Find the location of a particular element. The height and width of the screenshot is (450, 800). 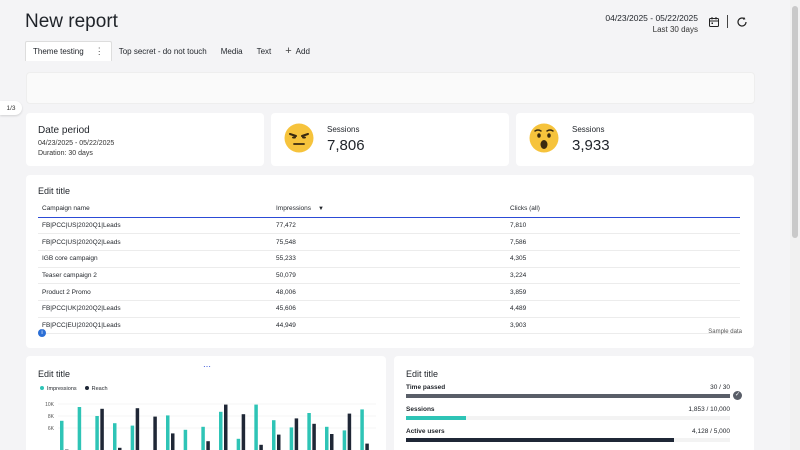

column-header: Impressions ▼ is located at coordinates (389, 209).